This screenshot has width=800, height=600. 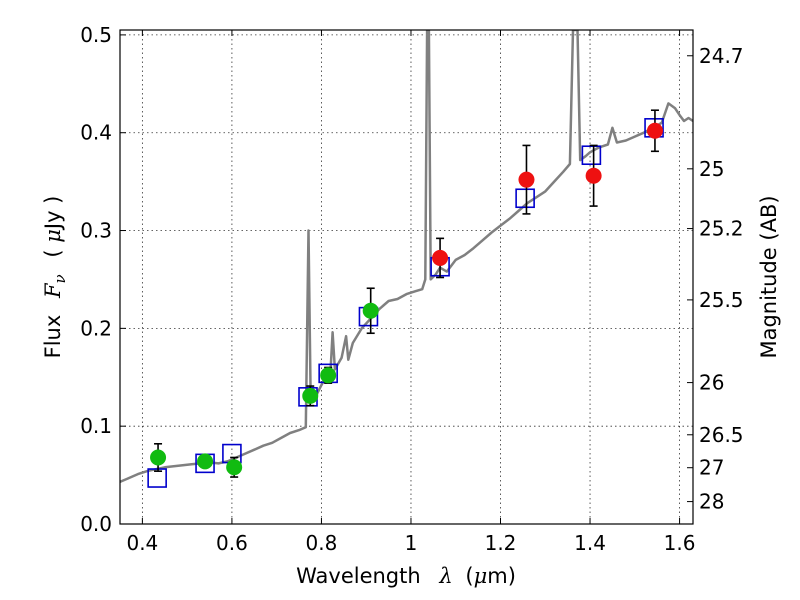 I want to click on magnitude-tick-label: 27, so click(x=711, y=468).